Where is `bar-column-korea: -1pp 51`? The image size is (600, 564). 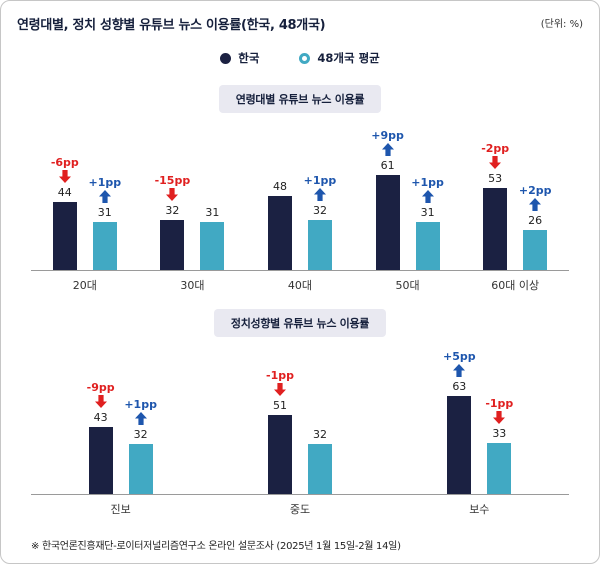 bar-column-korea: -1pp 51 is located at coordinates (280, 431).